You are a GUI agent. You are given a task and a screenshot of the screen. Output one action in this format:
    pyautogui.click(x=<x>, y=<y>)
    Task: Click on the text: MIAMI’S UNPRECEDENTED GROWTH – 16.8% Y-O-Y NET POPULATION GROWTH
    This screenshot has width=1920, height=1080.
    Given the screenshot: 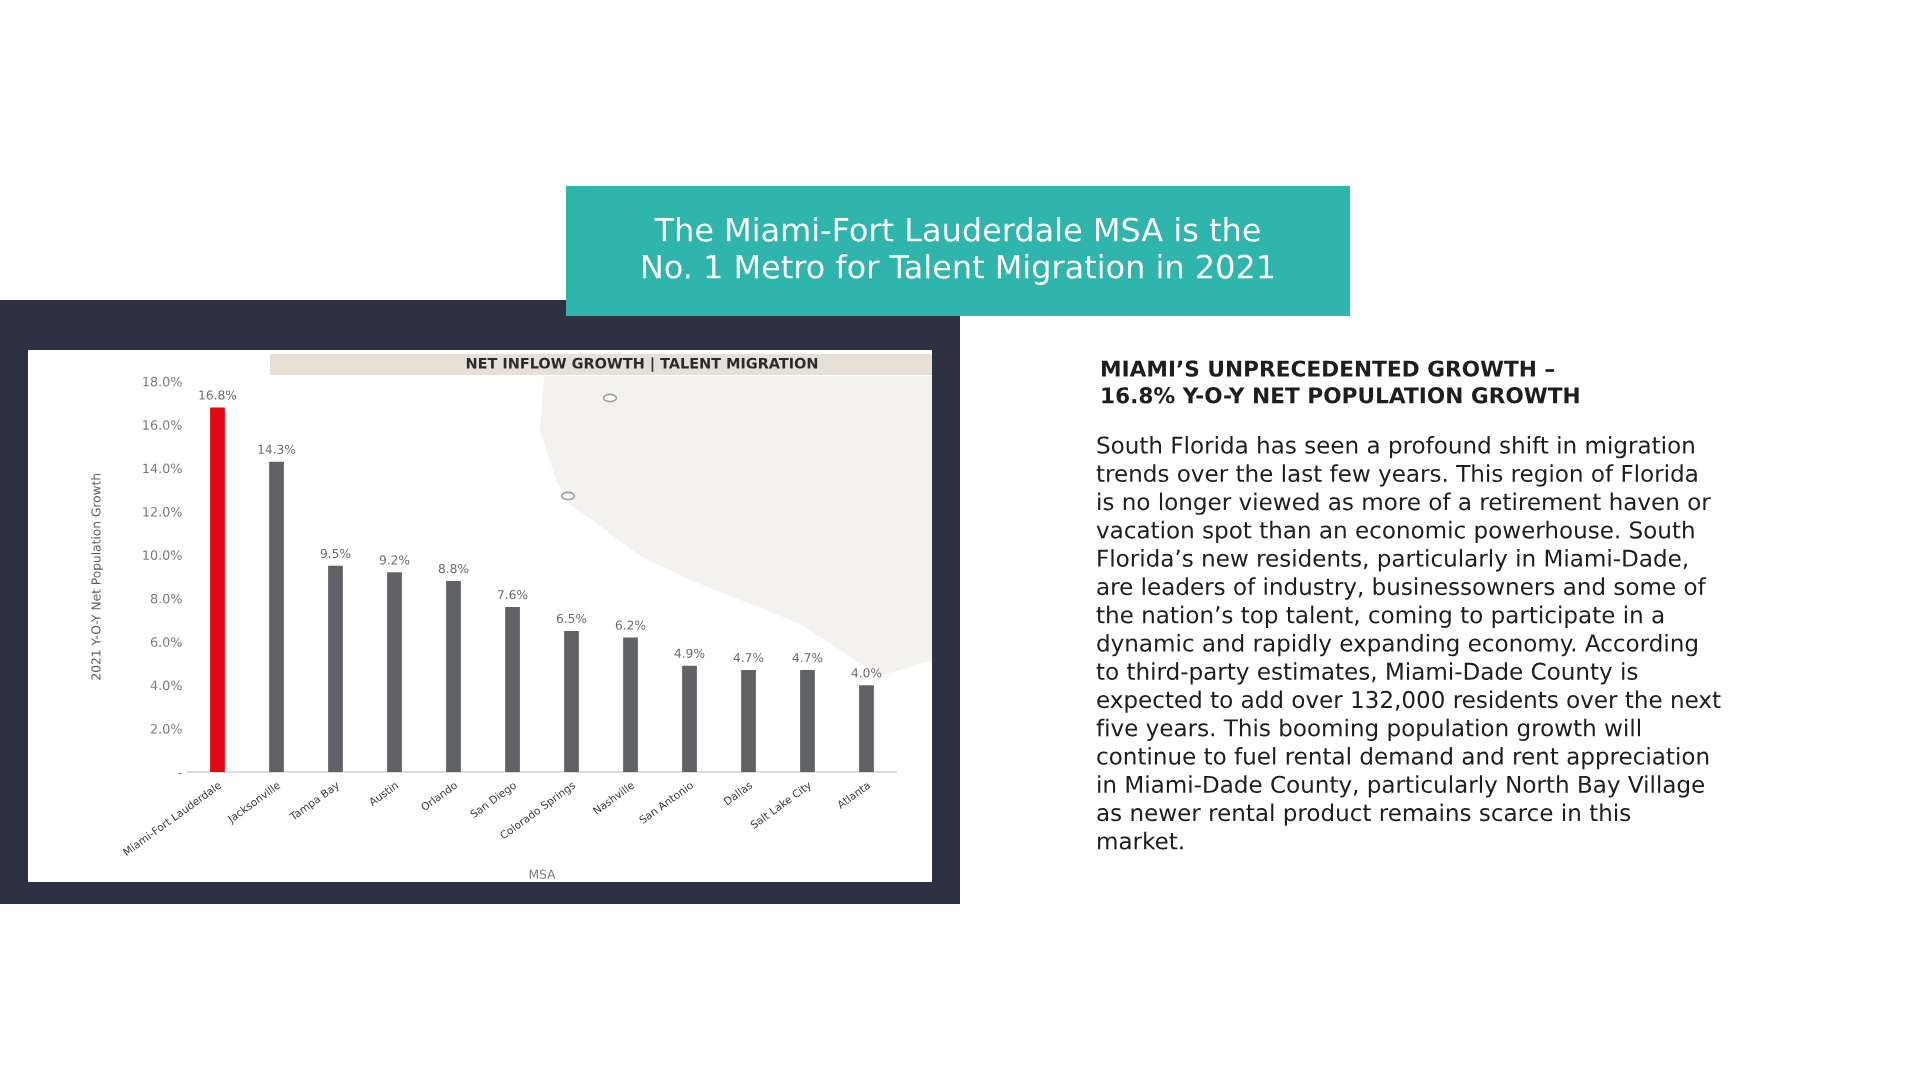 What is the action you would take?
    pyautogui.click(x=1340, y=382)
    